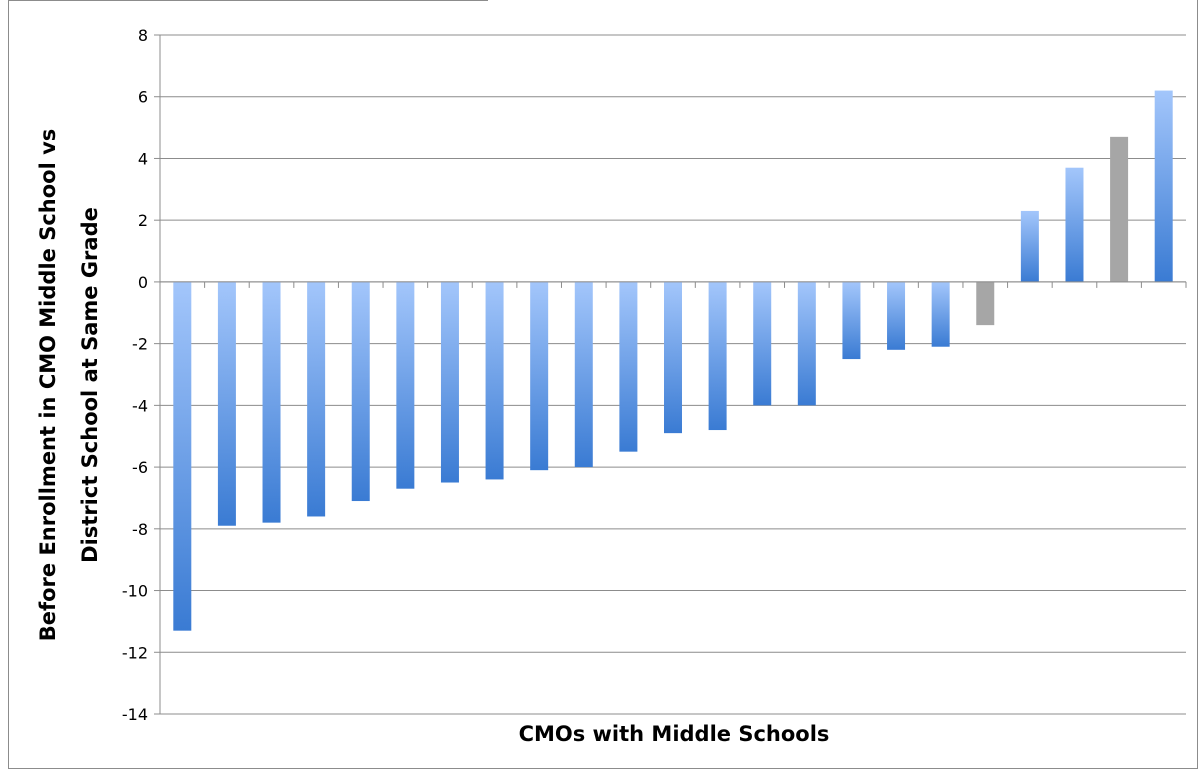  What do you see at coordinates (90, 385) in the screenshot?
I see `y-axis-title-line-2: District School at Same Grade` at bounding box center [90, 385].